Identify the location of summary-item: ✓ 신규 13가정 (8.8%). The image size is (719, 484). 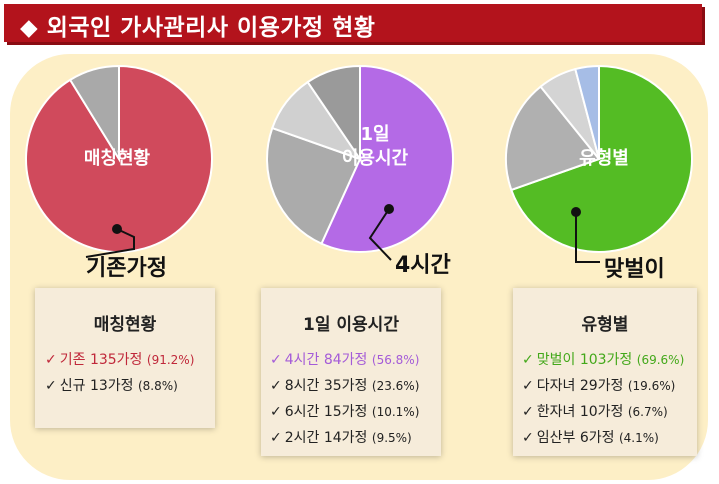
(130, 386).